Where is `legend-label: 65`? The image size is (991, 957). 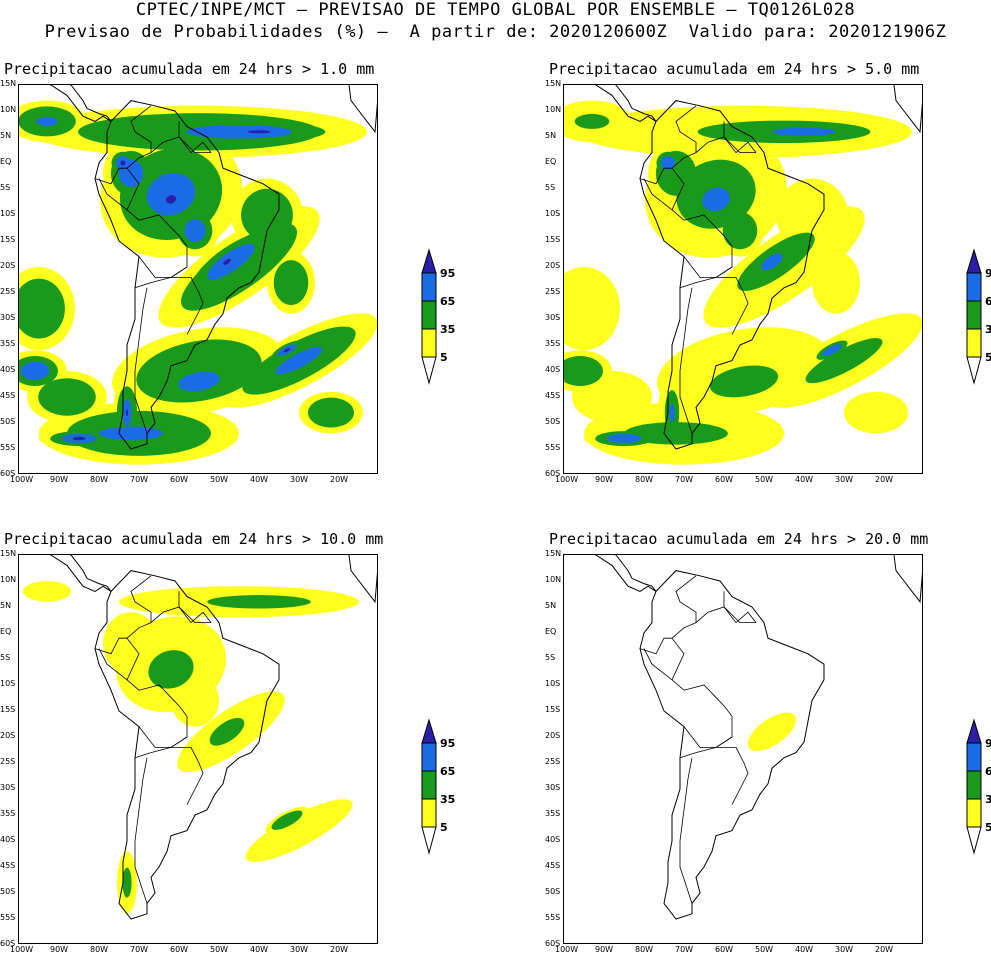 legend-label: 65 is located at coordinates (448, 771).